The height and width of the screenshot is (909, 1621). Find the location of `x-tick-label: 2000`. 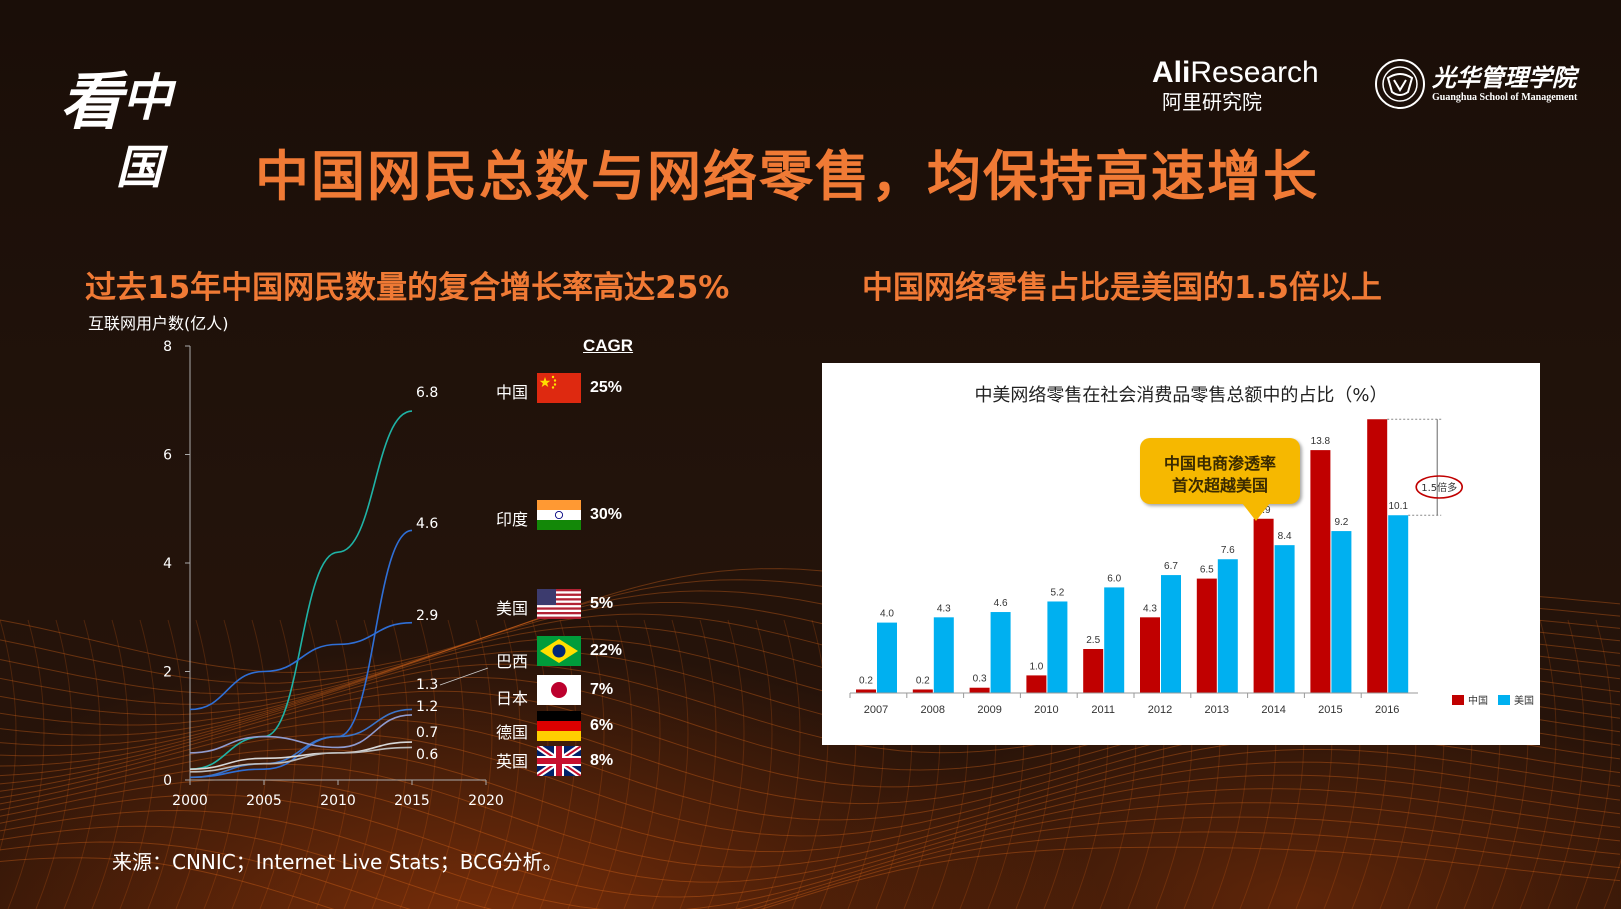

x-tick-label: 2000 is located at coordinates (190, 801).